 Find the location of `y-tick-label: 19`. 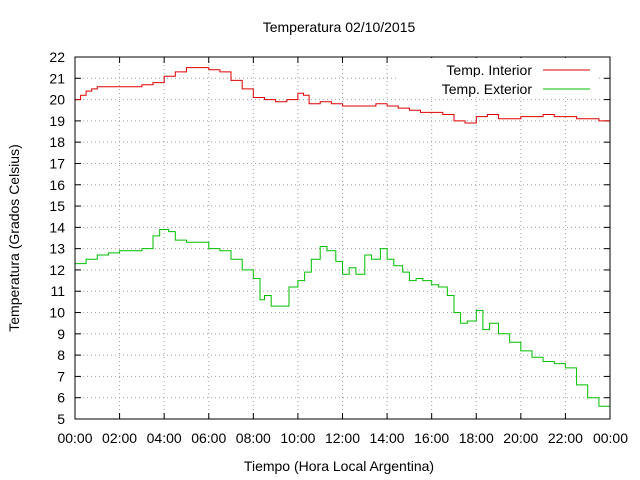

y-tick-label: 19 is located at coordinates (57, 121).